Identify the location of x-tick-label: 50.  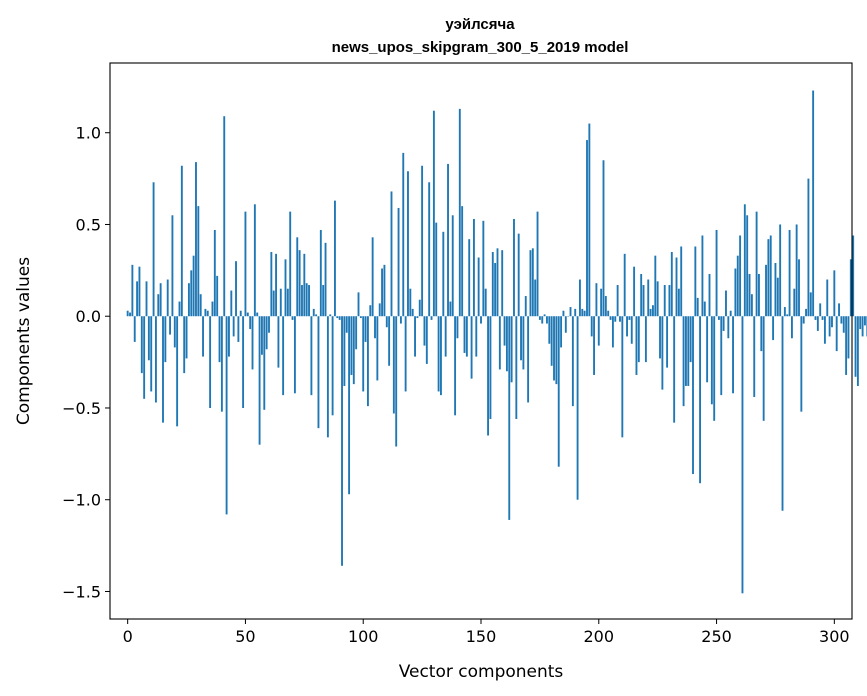
(245, 636).